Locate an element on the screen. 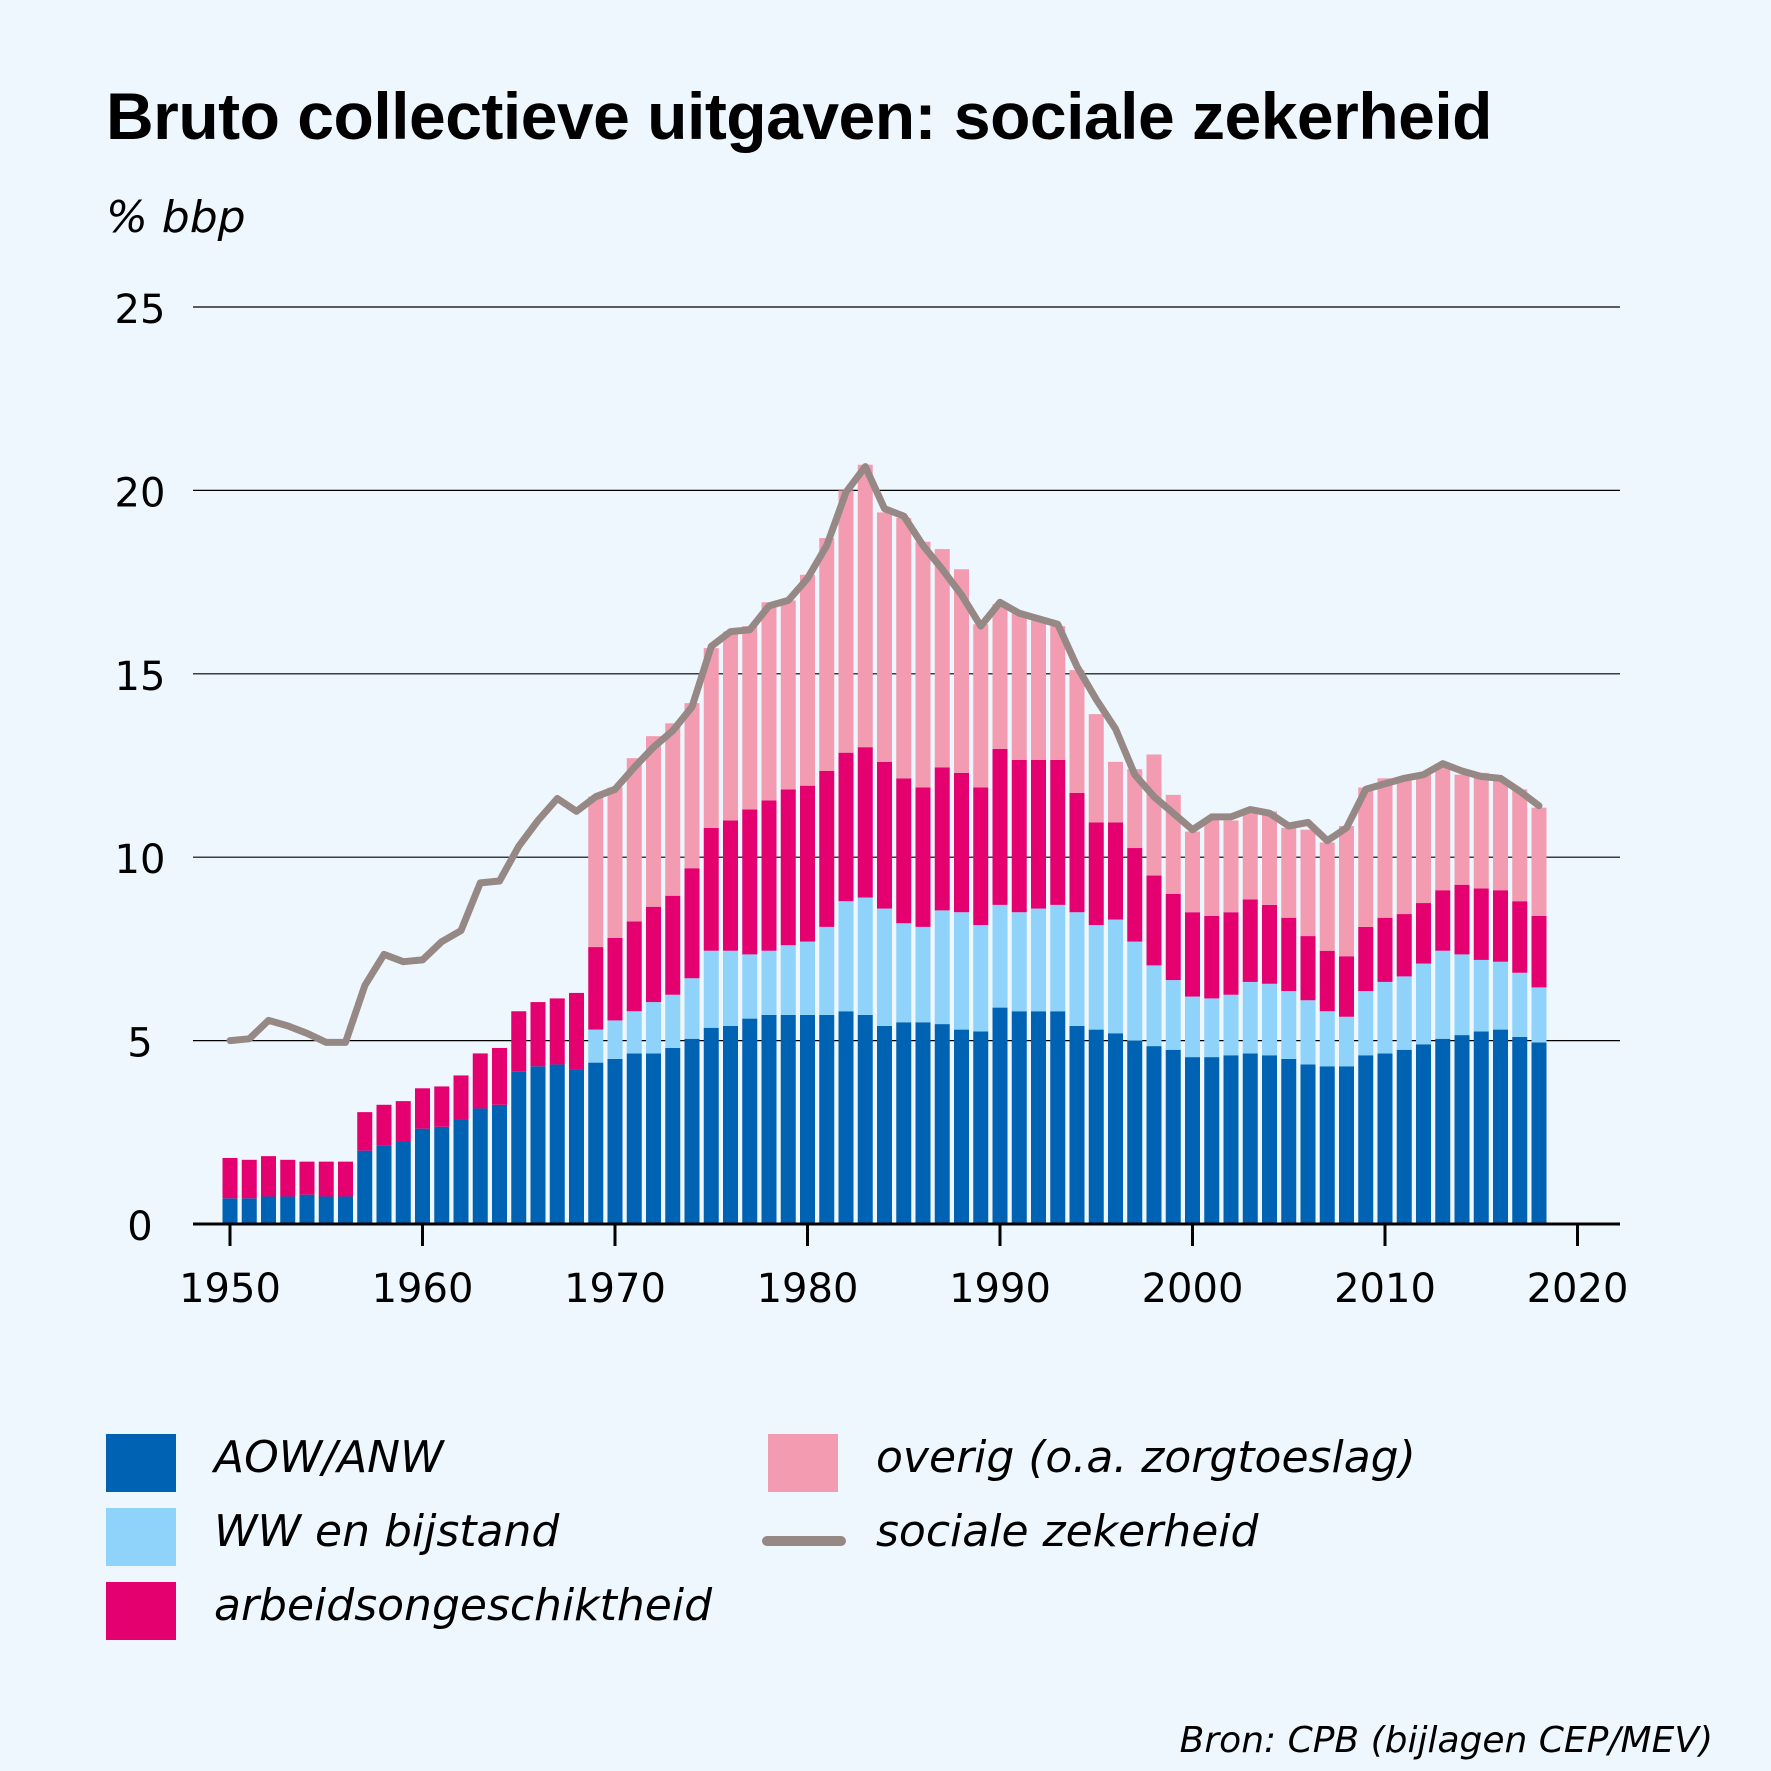  bar-ao-1992 is located at coordinates (1038, 834).